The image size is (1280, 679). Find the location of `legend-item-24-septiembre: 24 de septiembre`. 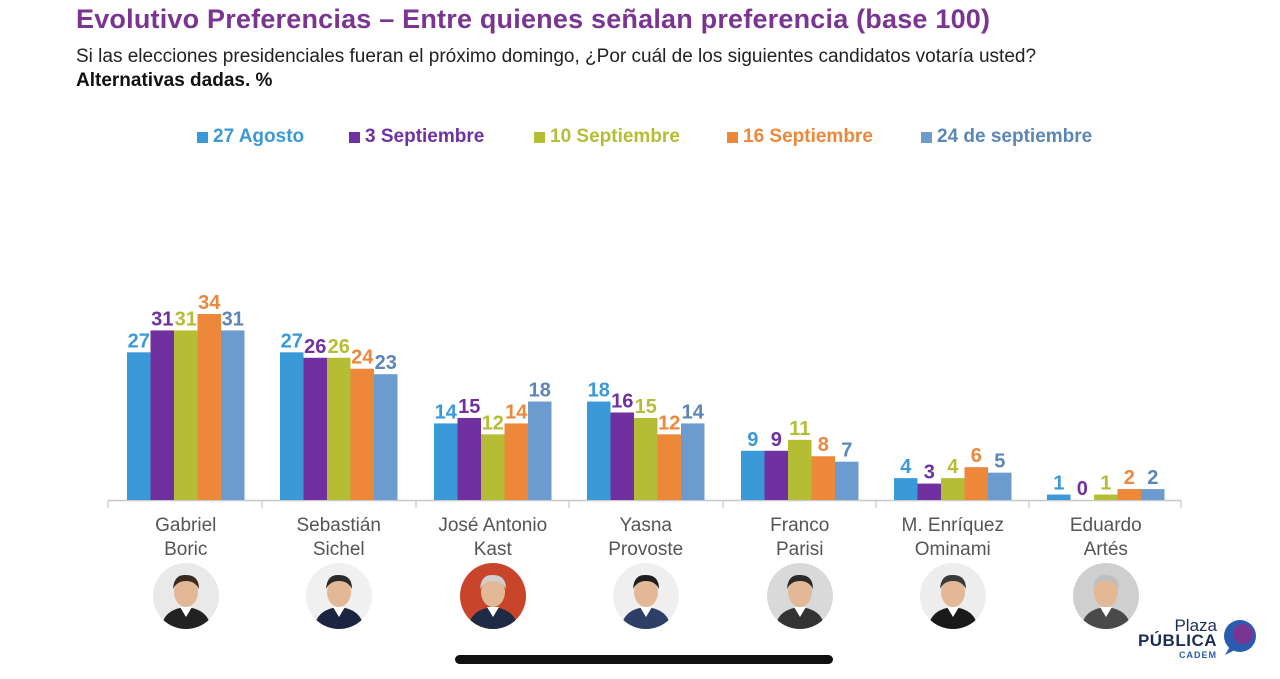

legend-item-24-septiembre: 24 de septiembre is located at coordinates (1006, 137).